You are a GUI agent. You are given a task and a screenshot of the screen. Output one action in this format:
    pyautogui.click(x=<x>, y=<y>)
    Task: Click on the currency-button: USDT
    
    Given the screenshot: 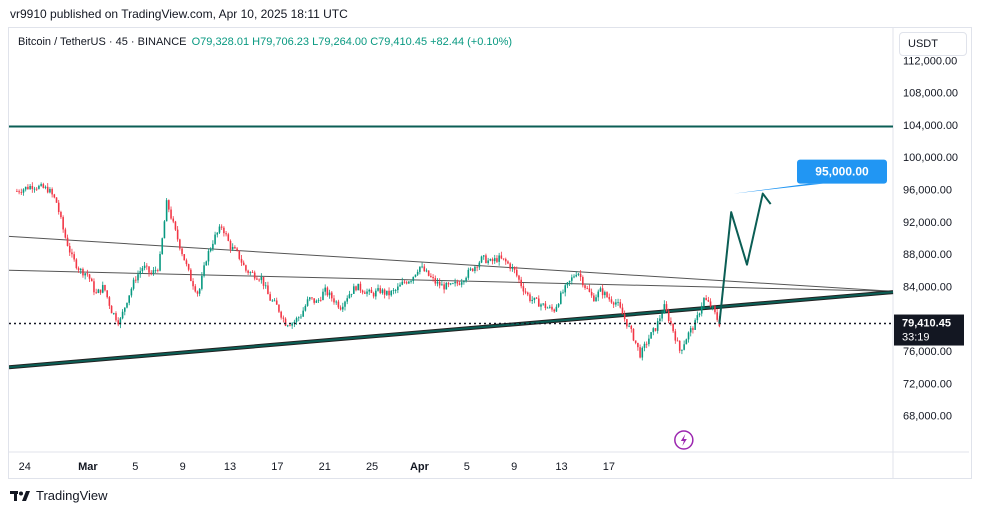 What is the action you would take?
    pyautogui.click(x=933, y=44)
    